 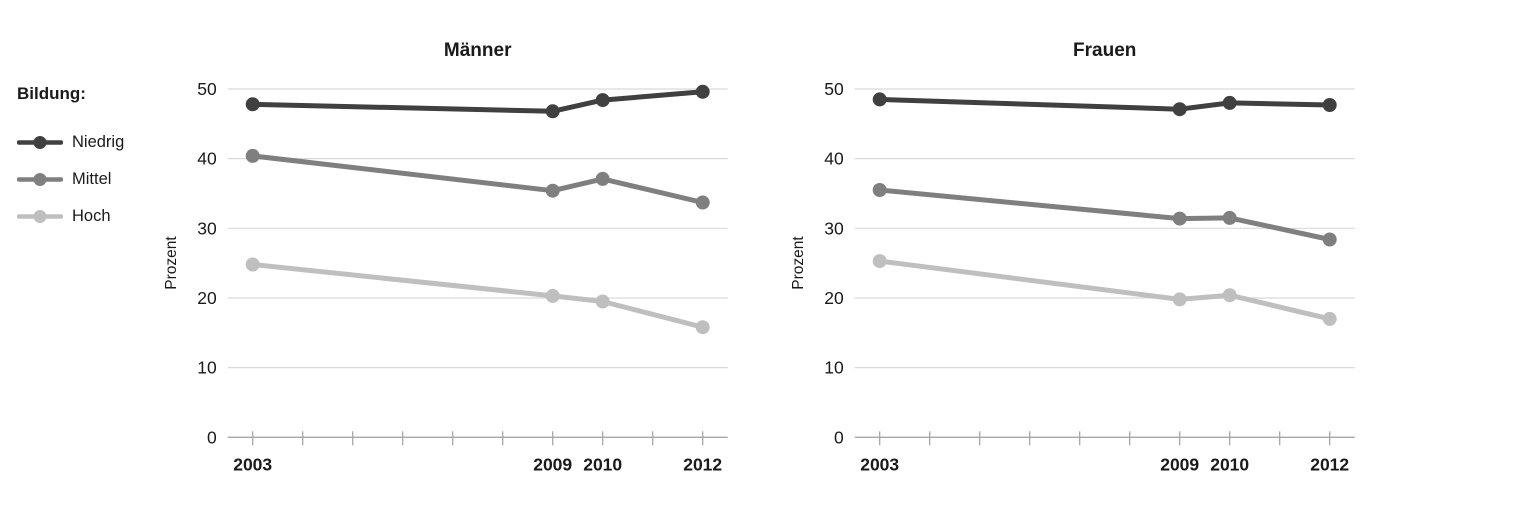 I want to click on legend-item-label: Niedrig, so click(x=98, y=142).